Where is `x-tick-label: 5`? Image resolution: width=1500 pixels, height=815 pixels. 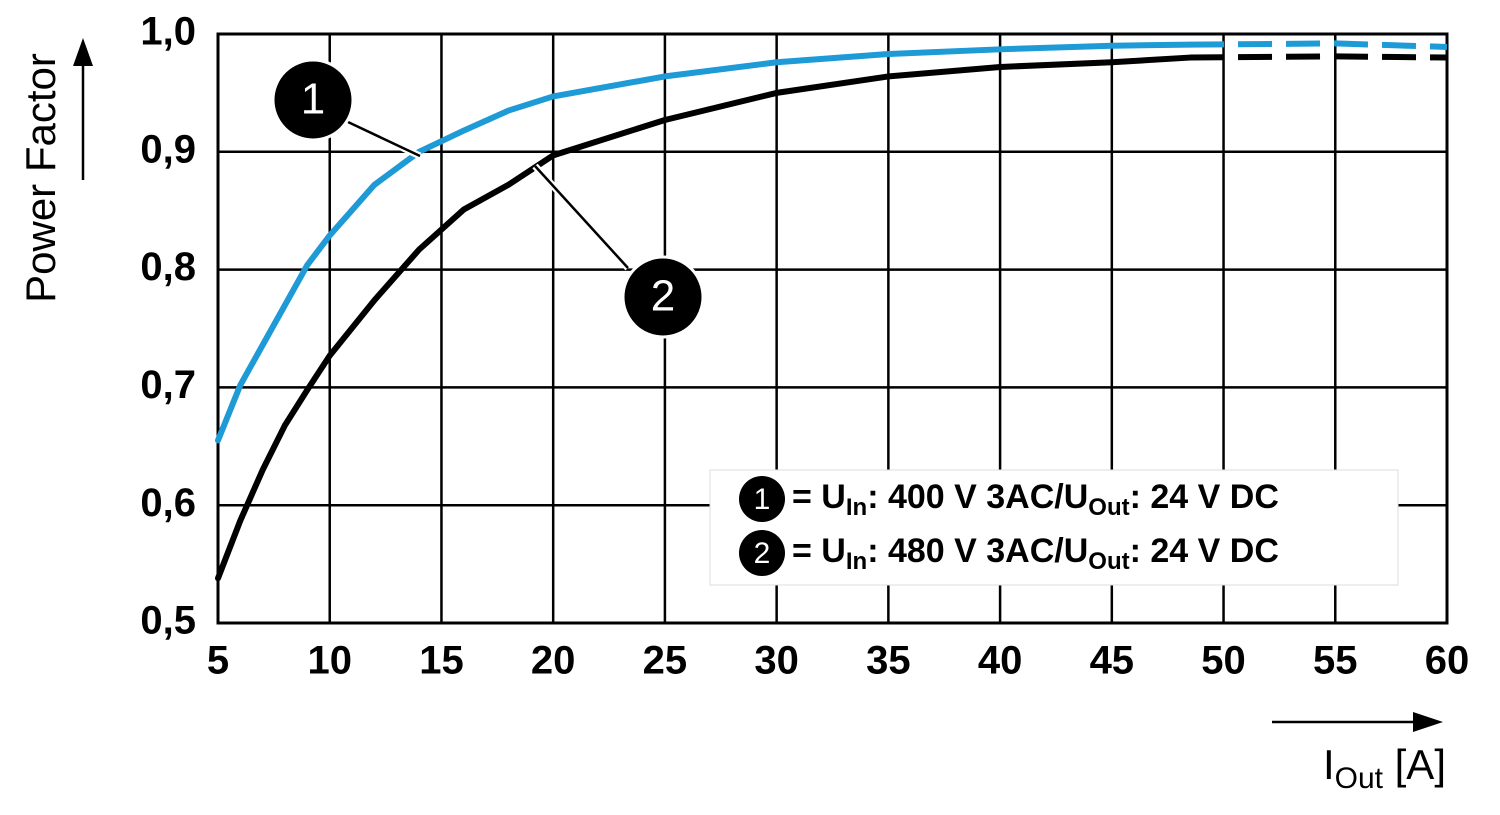
x-tick-label: 5 is located at coordinates (218, 661).